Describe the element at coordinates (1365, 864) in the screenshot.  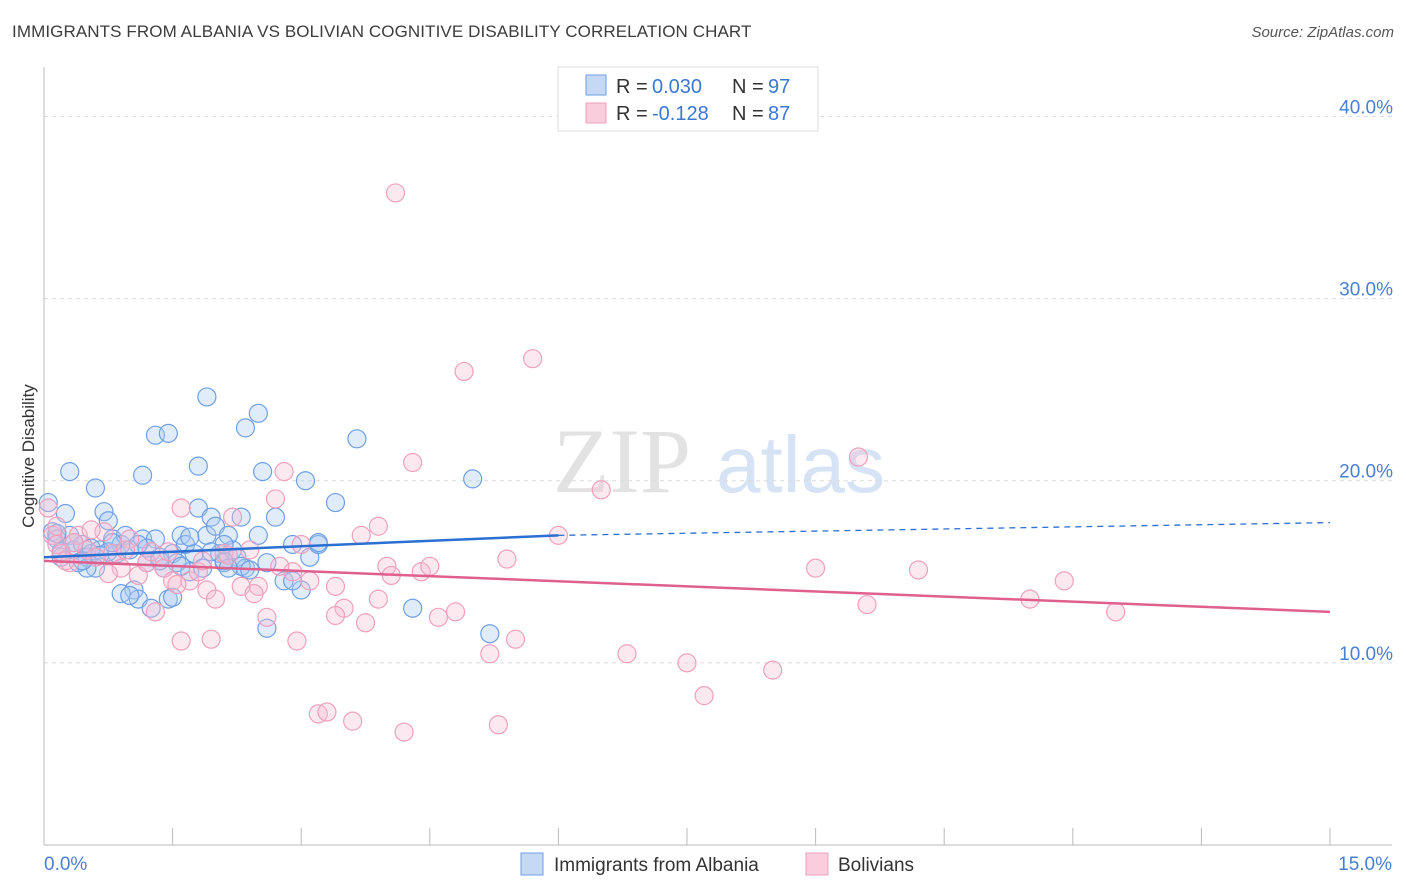
I see `x-tick-label-max: 15.0%` at that location.